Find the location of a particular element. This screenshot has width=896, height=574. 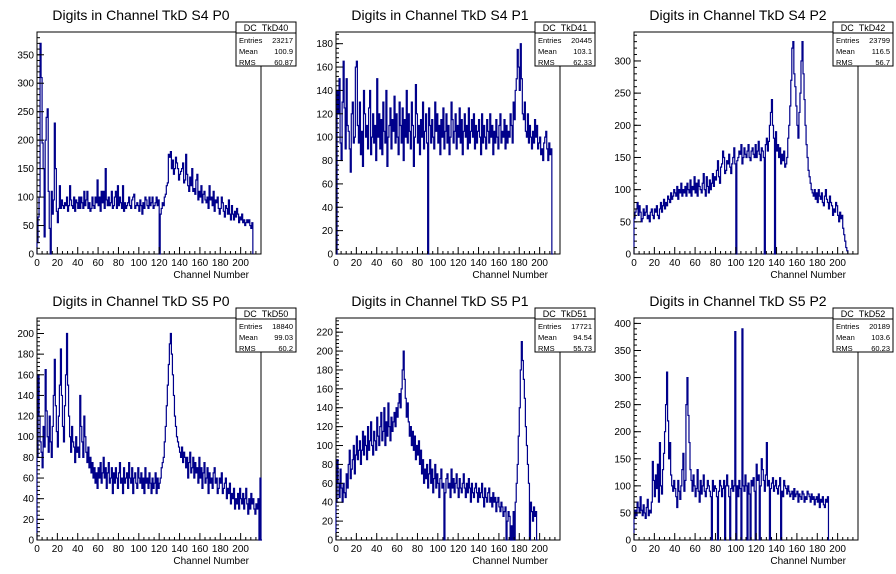

stats-name: DC_TkD40 is located at coordinates (266, 28).